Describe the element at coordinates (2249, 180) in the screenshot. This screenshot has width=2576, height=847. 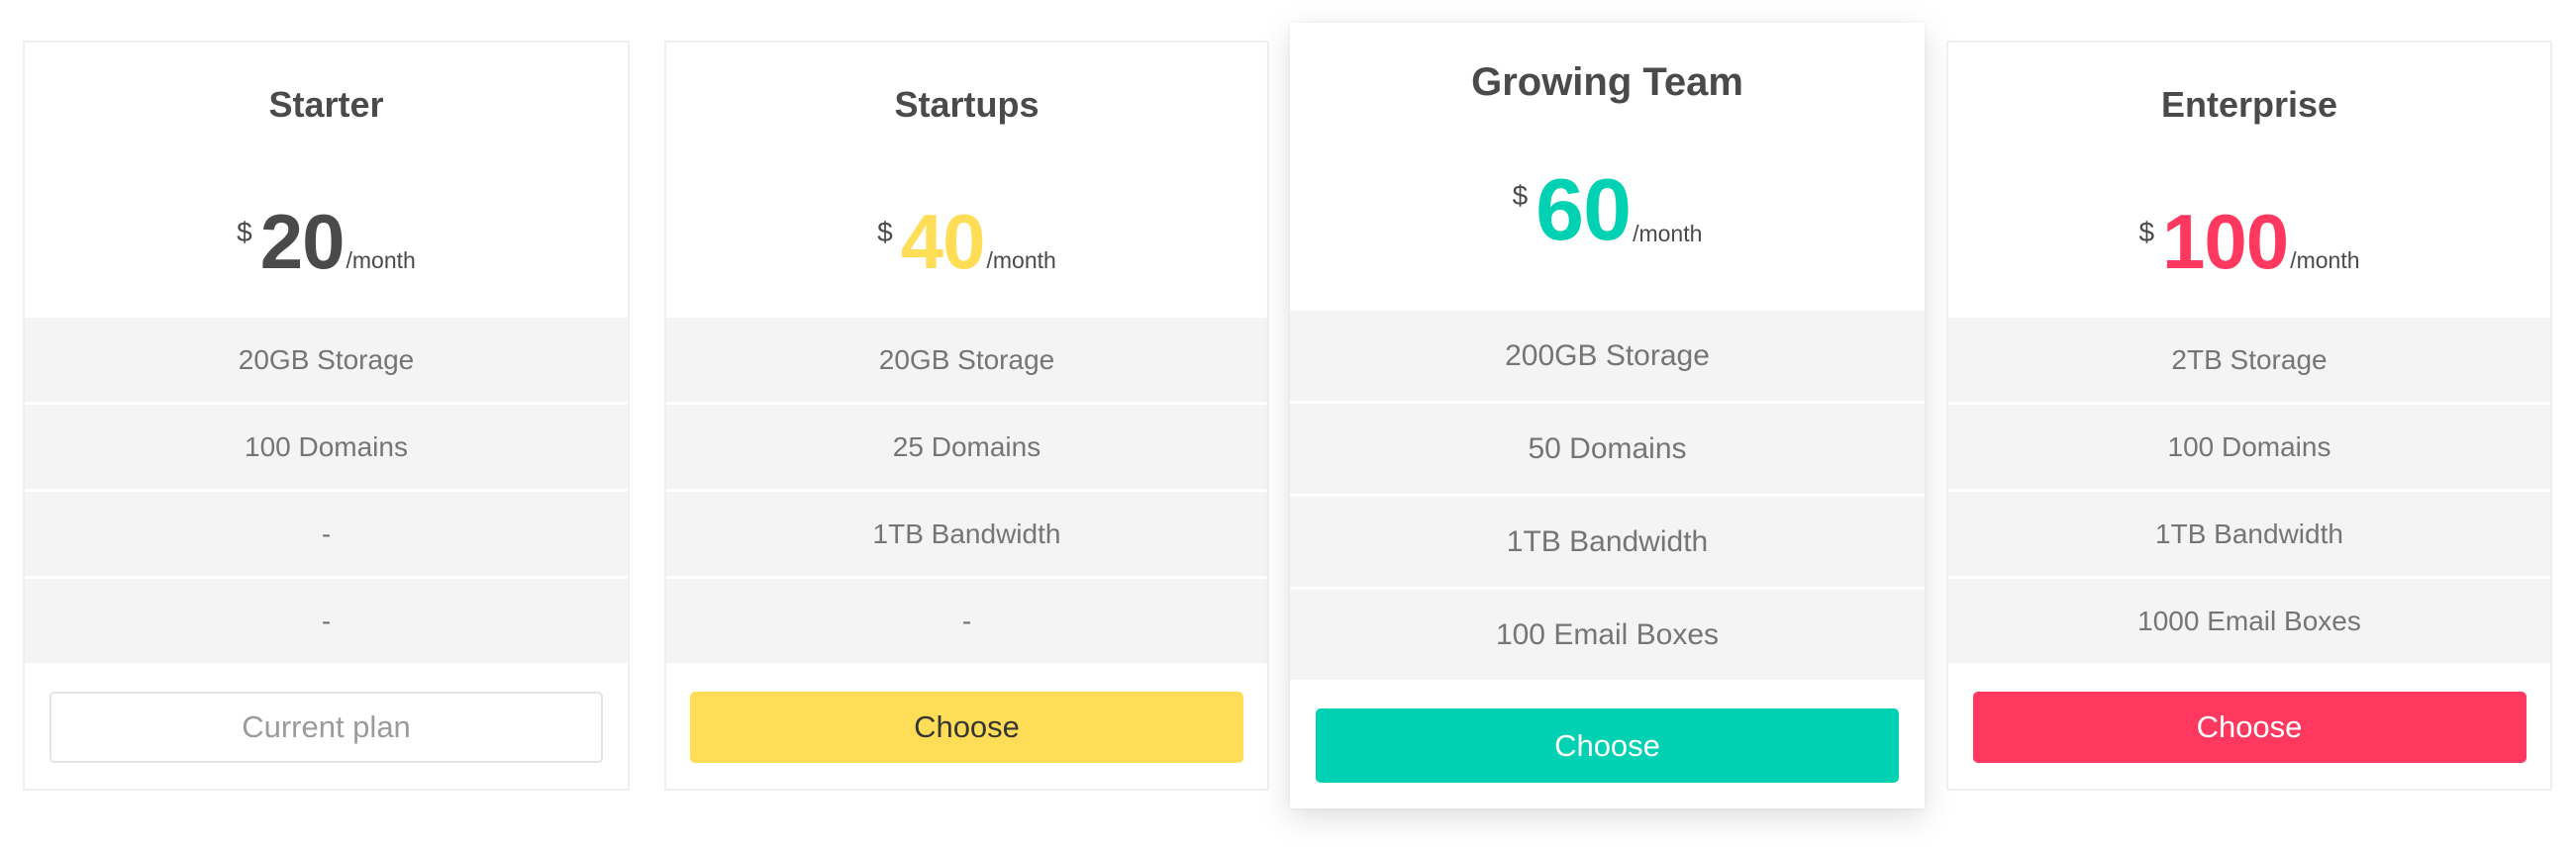
I see `plan-header: Enterprise $ 100 /month` at that location.